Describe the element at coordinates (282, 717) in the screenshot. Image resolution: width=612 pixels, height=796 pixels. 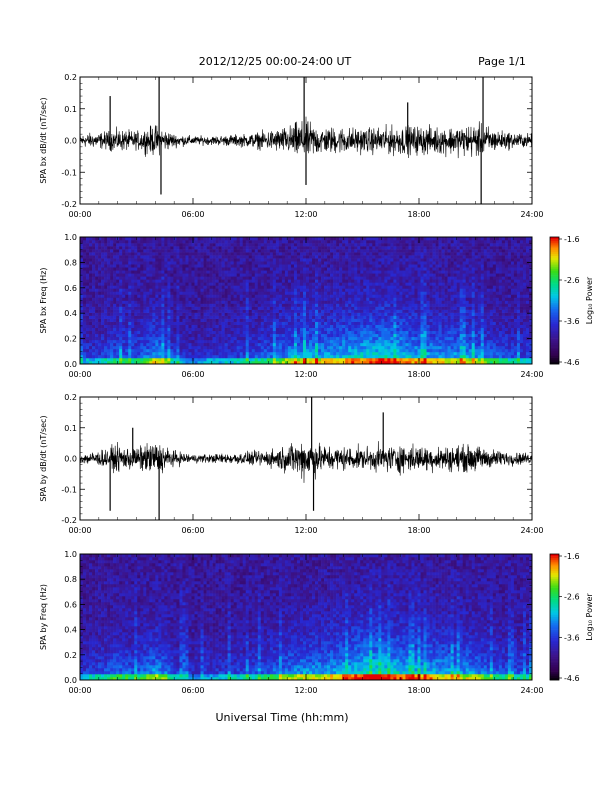
I see `x-axis-title: Universal Time (hh:mm)` at that location.